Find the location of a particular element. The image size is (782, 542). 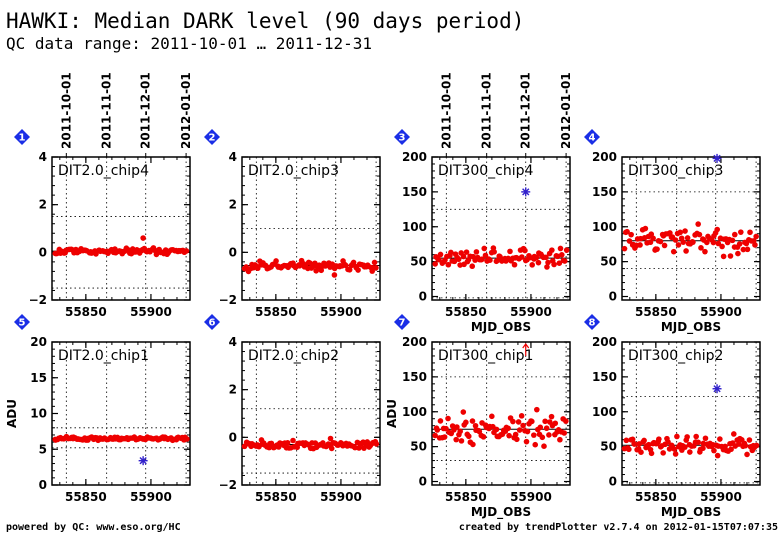

badge-number: 8 is located at coordinates (592, 323).